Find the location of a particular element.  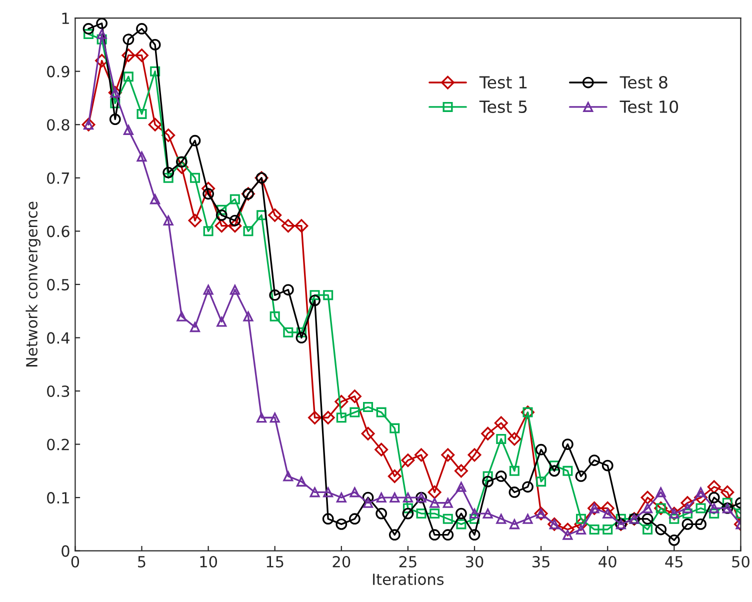

x-axis-title: Iterations is located at coordinates (408, 579).